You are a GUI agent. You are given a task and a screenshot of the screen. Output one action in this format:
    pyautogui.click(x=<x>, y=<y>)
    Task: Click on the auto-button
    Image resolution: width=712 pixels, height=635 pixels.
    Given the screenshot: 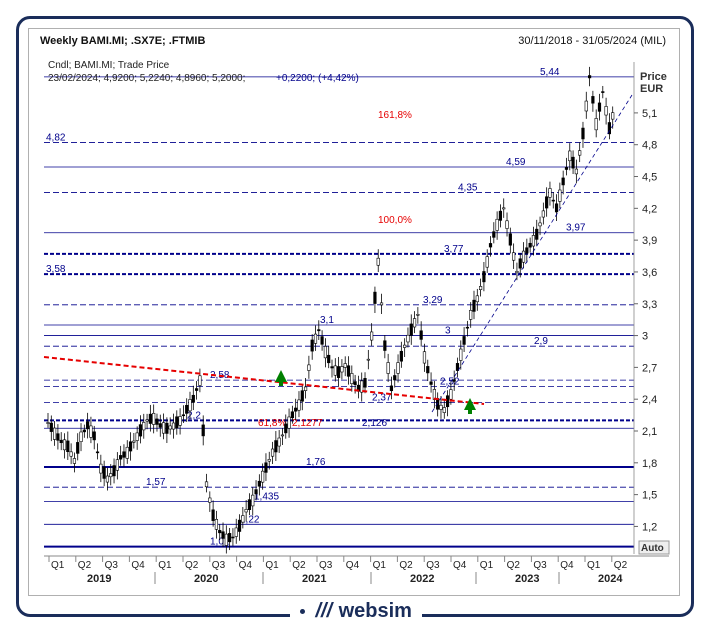 What is the action you would take?
    pyautogui.click(x=654, y=547)
    